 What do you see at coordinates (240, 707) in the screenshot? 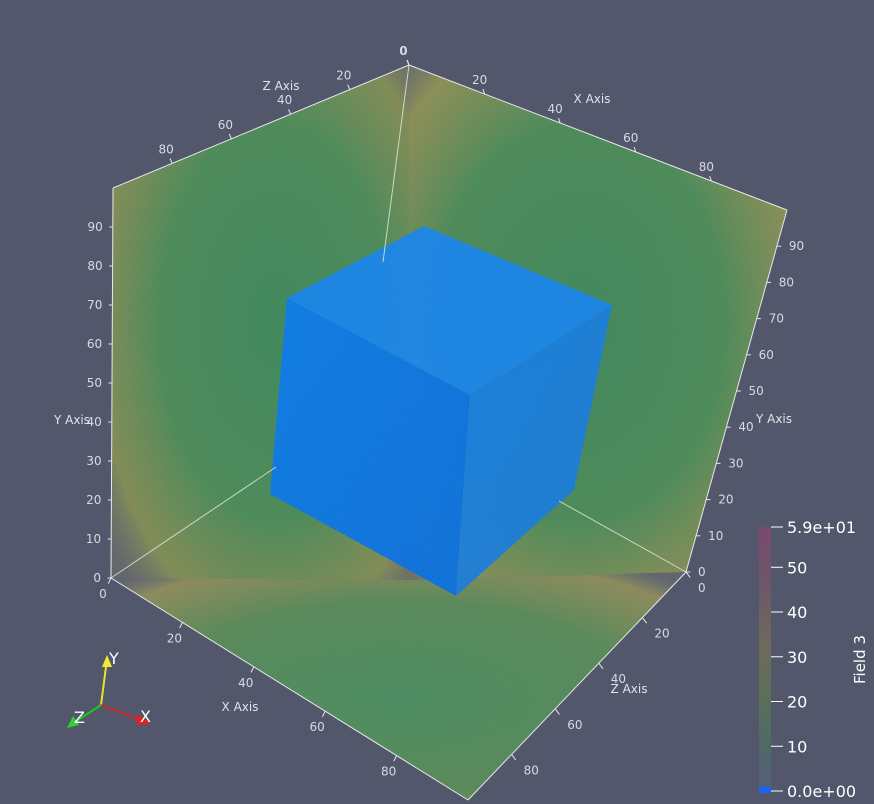
I see `x-axis-title-bottom: X Axis` at bounding box center [240, 707].